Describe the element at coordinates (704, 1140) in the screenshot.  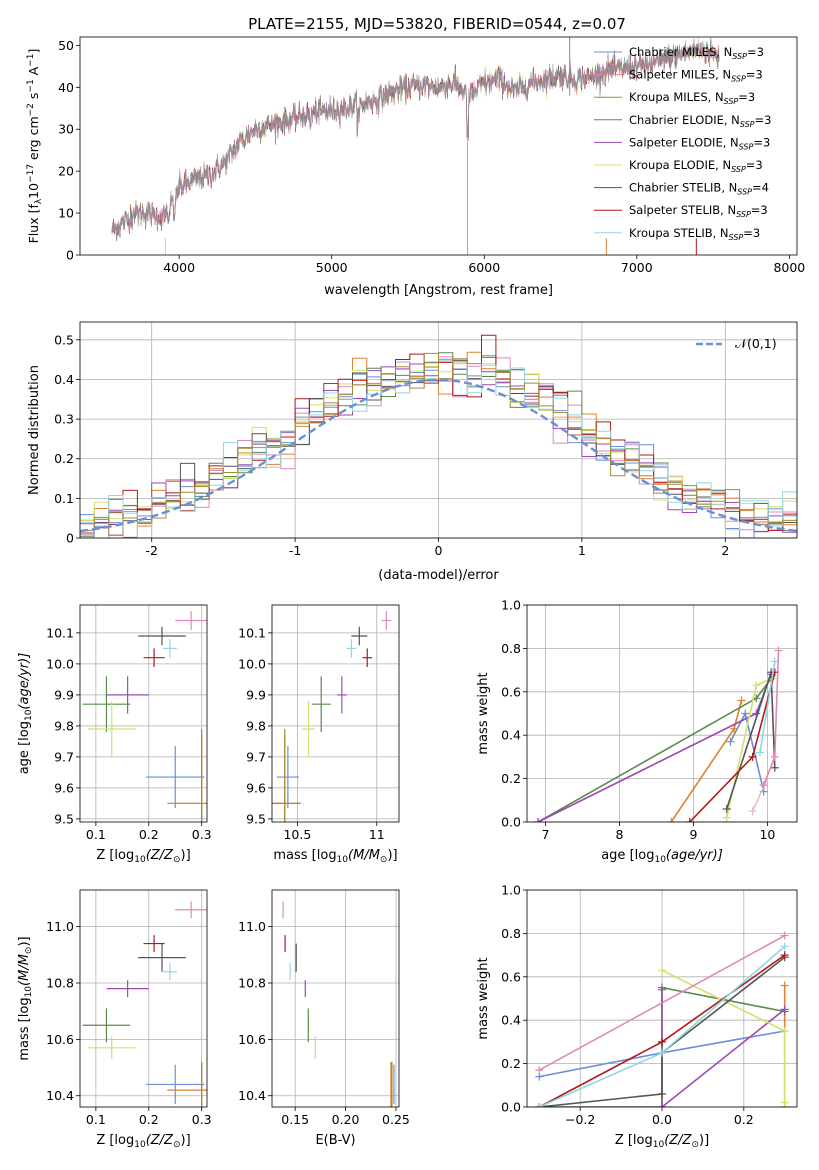
I see `weight_vs_Z-xlabel-end: )]` at that location.